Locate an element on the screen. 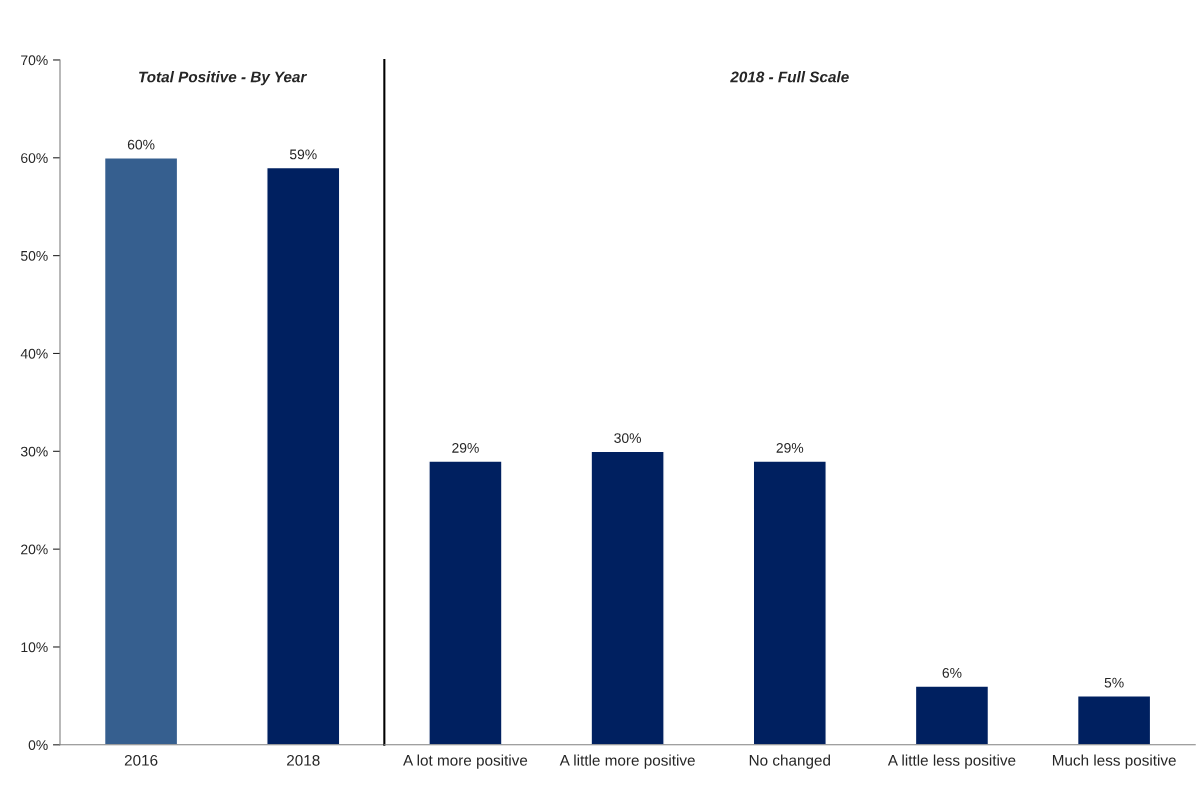 This screenshot has height=789, width=1200. x-tick-label: A lot more positive is located at coordinates (465, 761).